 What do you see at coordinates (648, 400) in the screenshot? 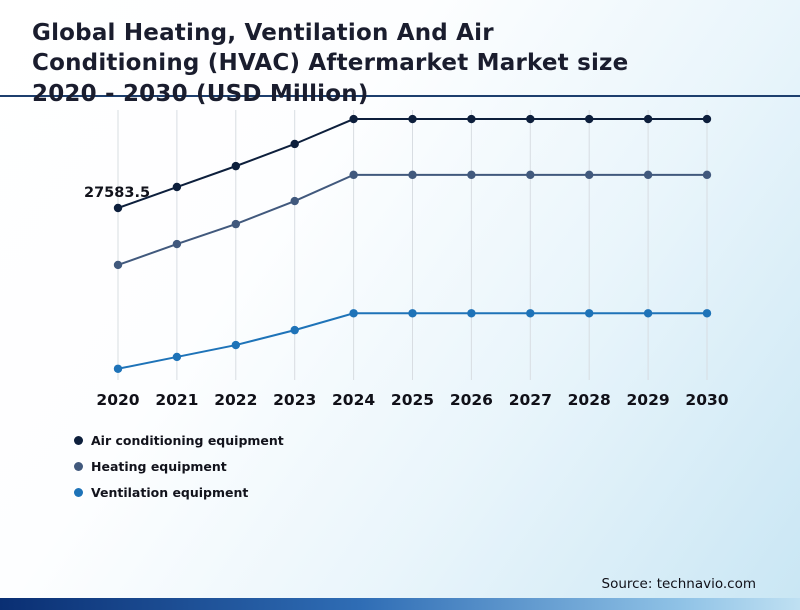
I see `x-tick-label: 2029` at bounding box center [648, 400].